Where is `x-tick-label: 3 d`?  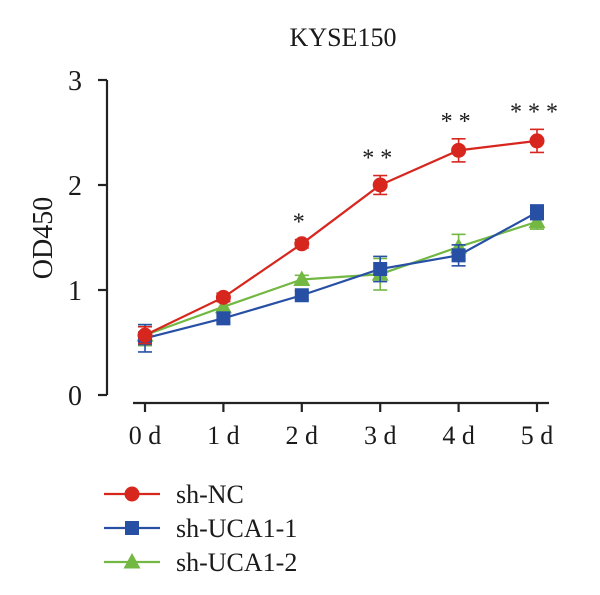 x-tick-label: 3 d is located at coordinates (380, 435).